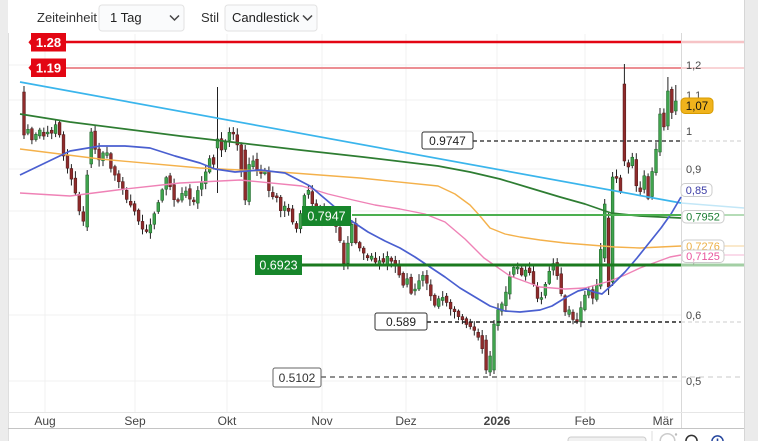  I want to click on svg-text: 0,9, so click(693, 170).